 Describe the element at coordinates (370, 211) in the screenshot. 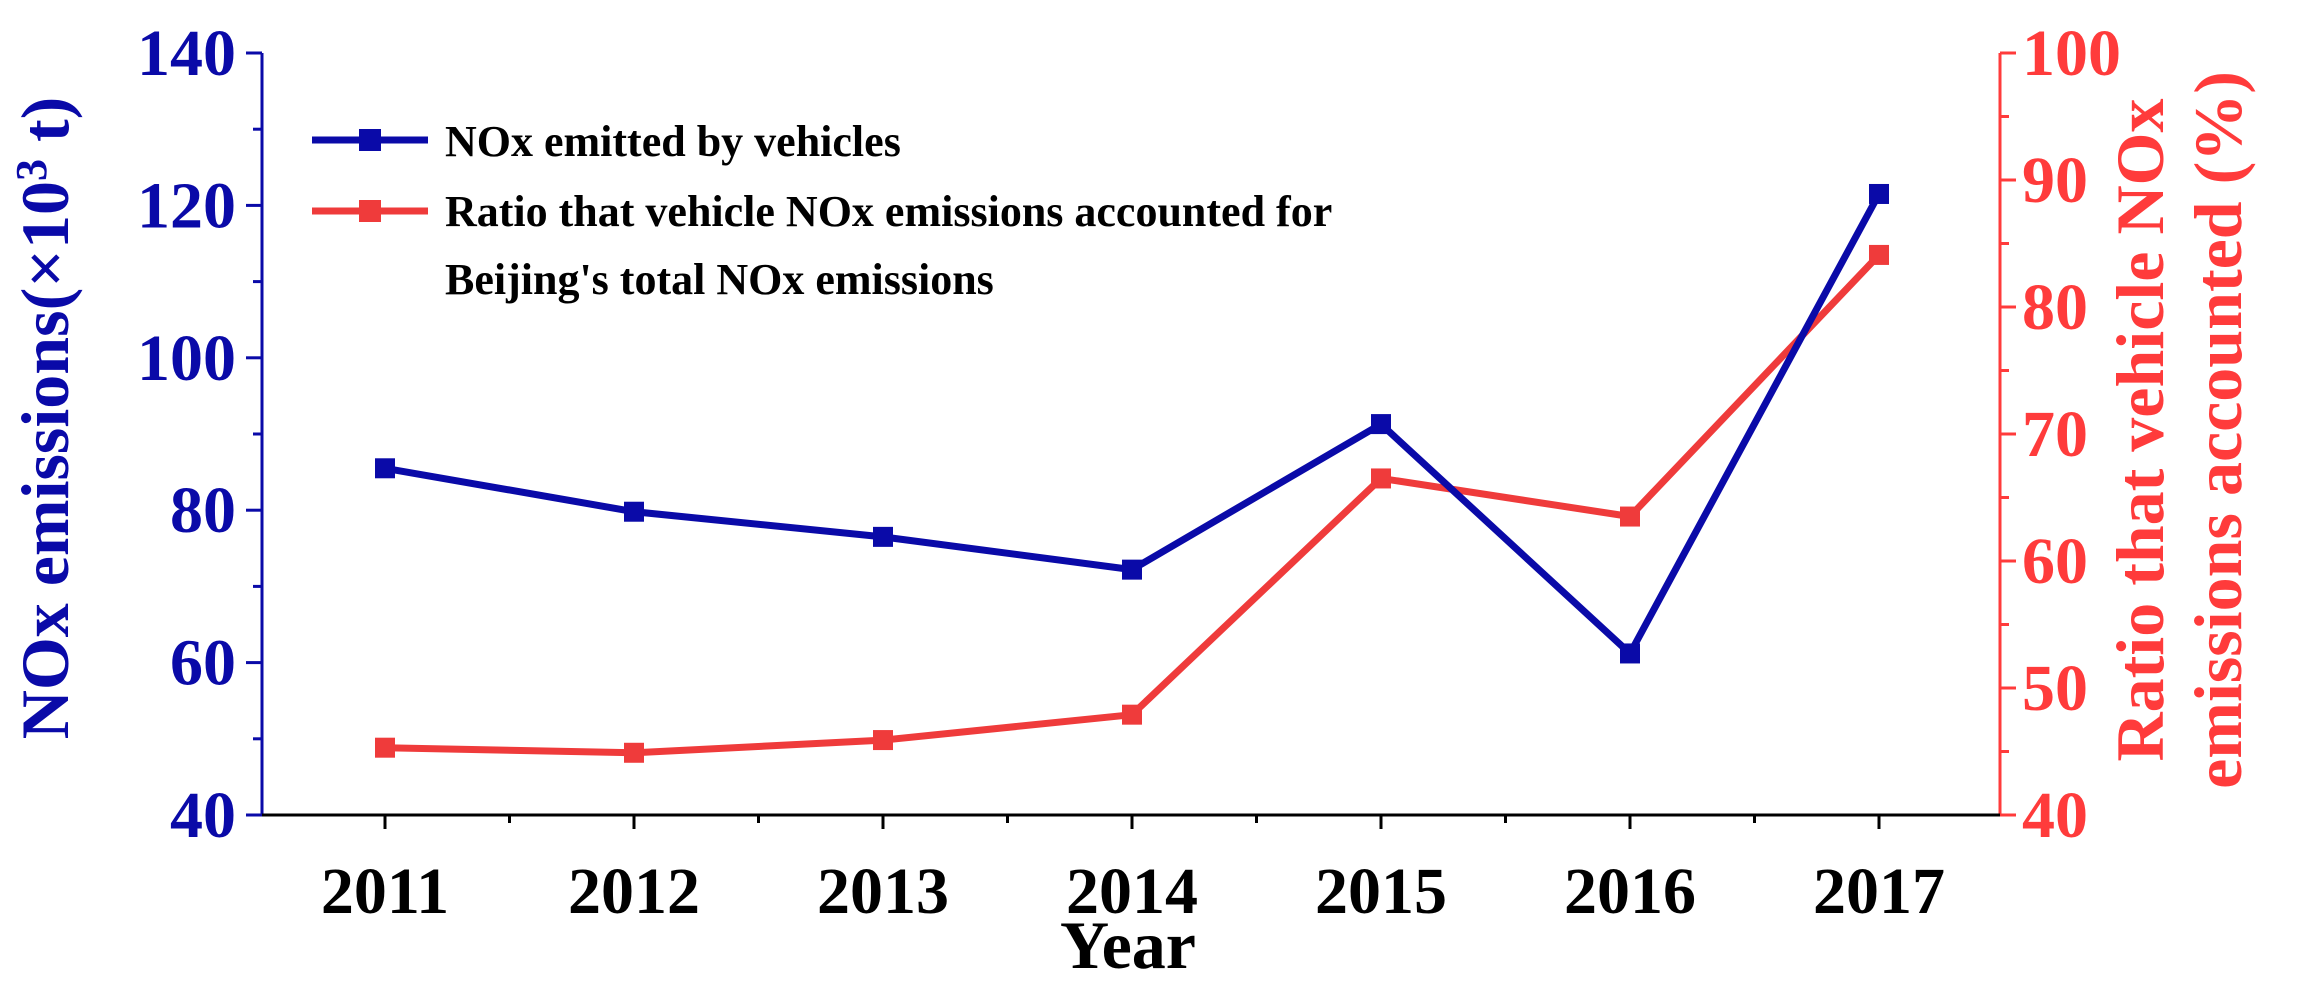

I see `legend-marker-ratio` at that location.